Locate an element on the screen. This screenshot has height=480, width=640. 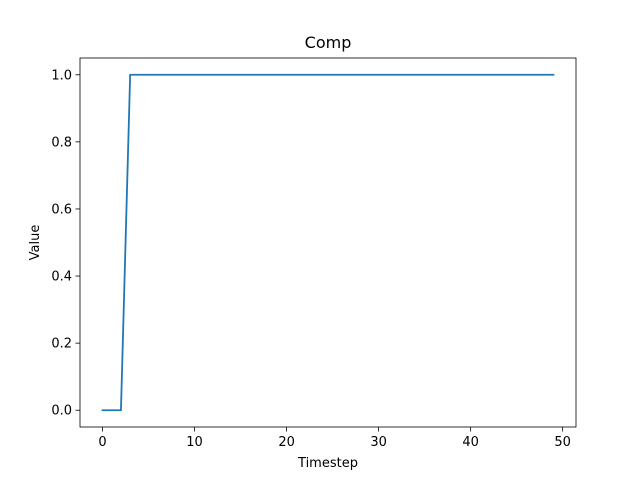
x-axis-label: Timestep is located at coordinates (327, 463).